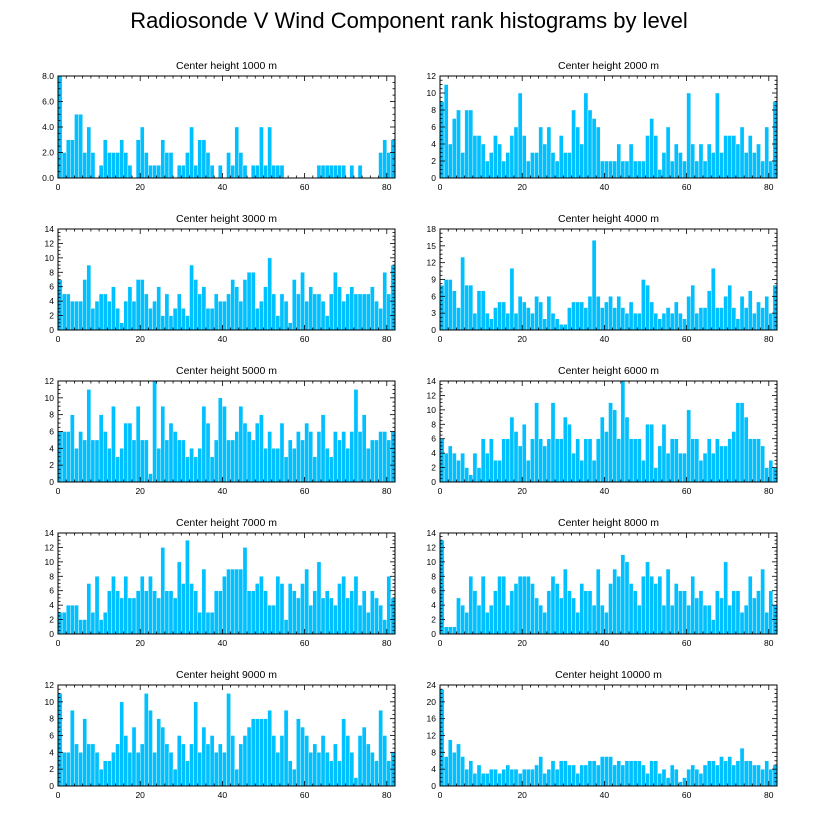 Image resolution: width=818 pixels, height=824 pixels. What do you see at coordinates (433, 468) in the screenshot?
I see `y-tick-label: 2` at bounding box center [433, 468].